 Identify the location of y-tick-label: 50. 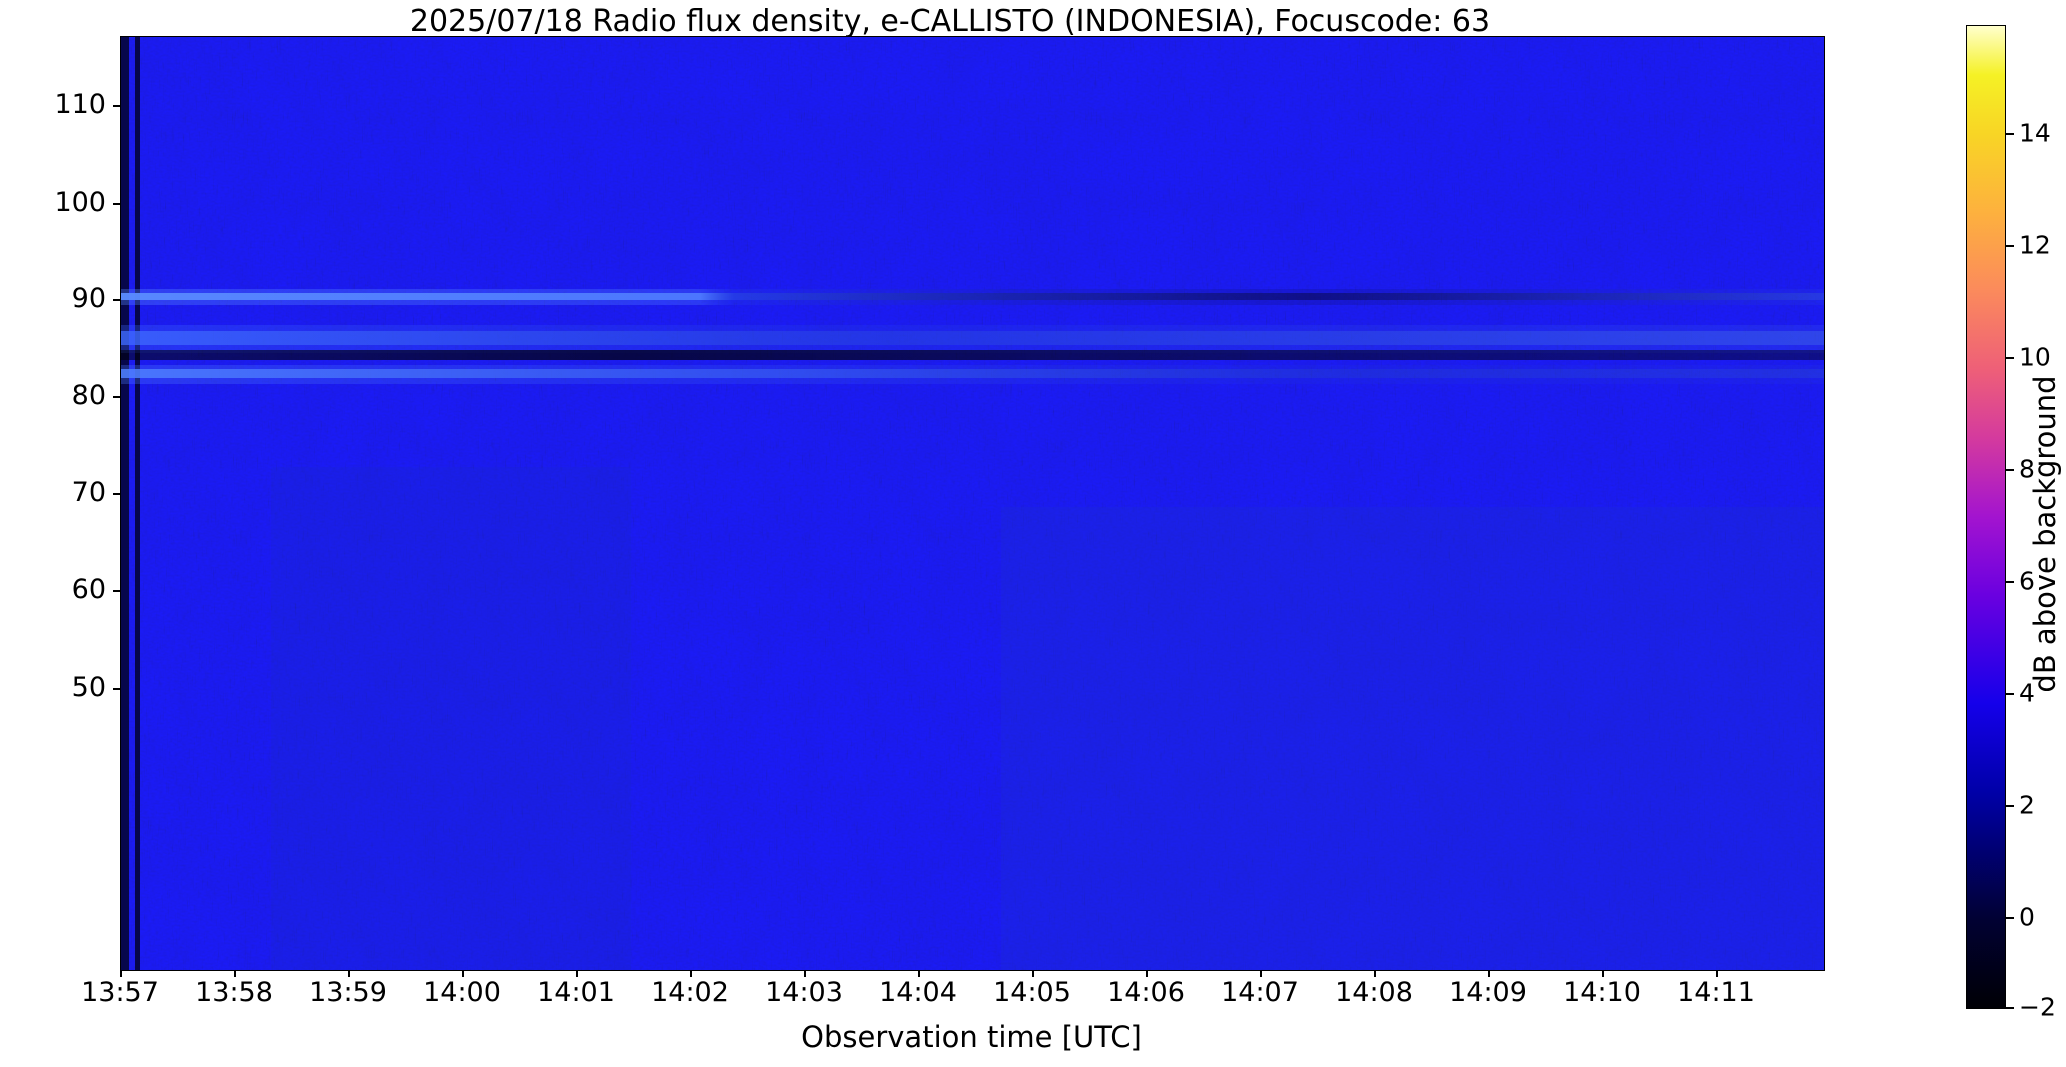
(88, 687).